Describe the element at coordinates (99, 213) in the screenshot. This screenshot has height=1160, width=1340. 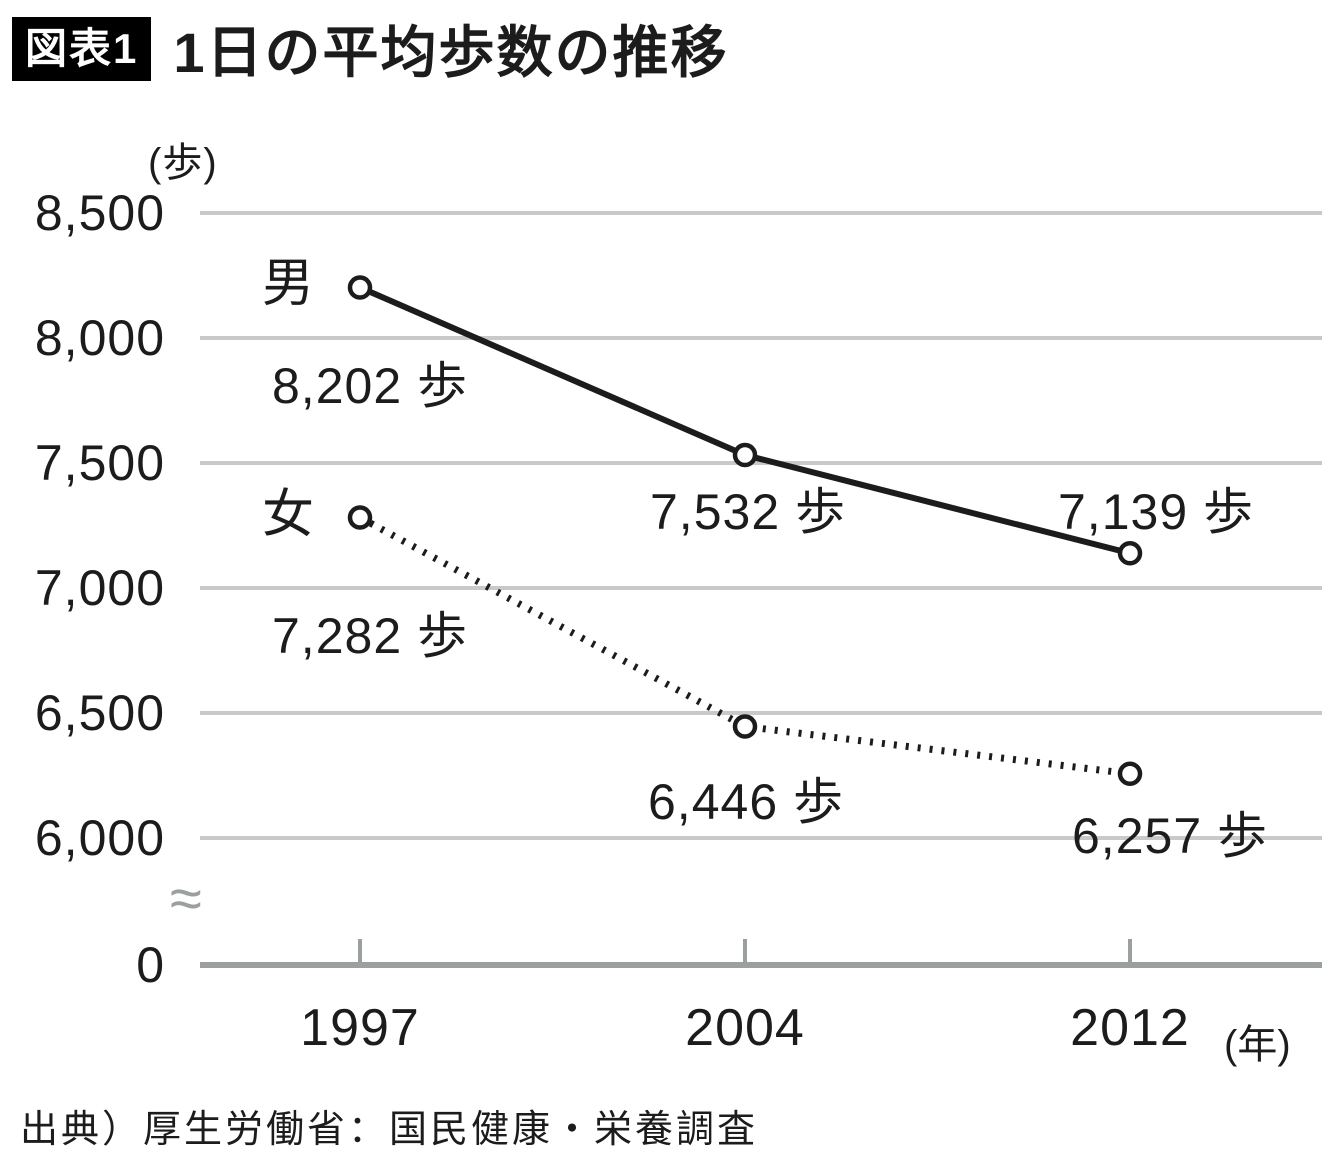
I see `y-tick-label-8500: 8,500` at that location.